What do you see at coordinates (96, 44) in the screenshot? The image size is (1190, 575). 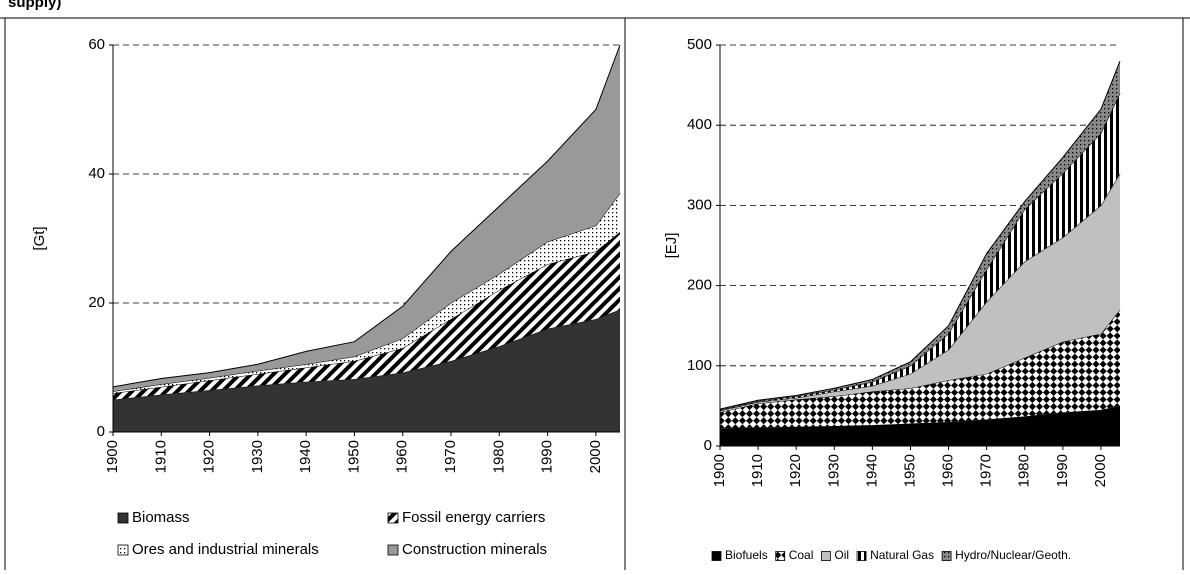 I see `y-tick-label: 60` at bounding box center [96, 44].